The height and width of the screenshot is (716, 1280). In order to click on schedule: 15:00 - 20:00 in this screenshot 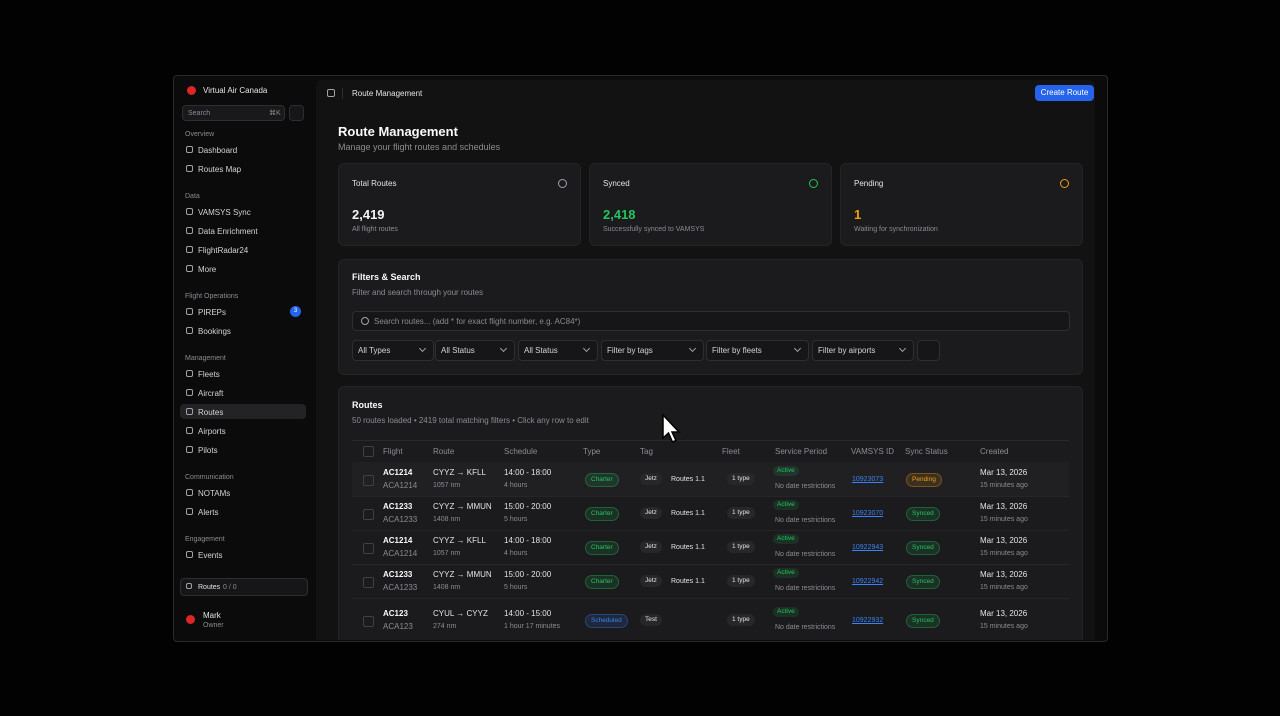, I will do `click(528, 506)`.